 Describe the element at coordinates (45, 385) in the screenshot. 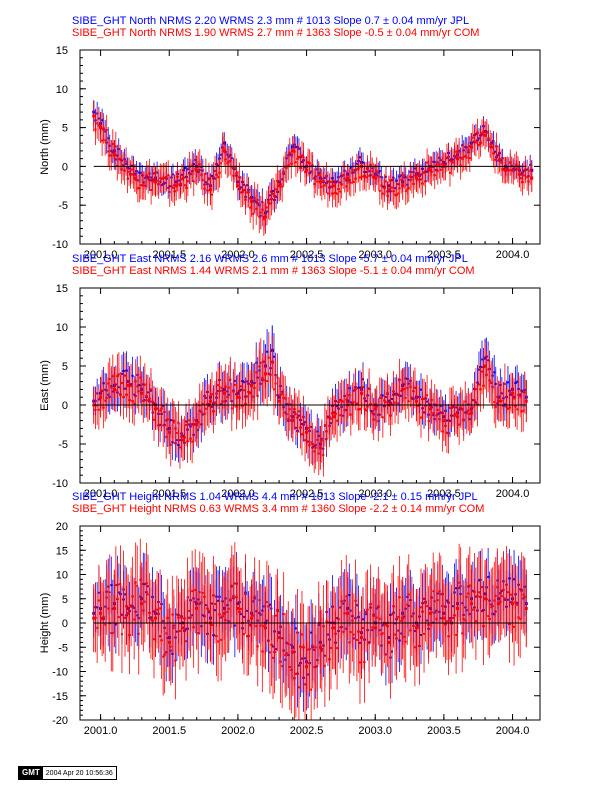

I see `y-axis-label: East (mm)` at that location.